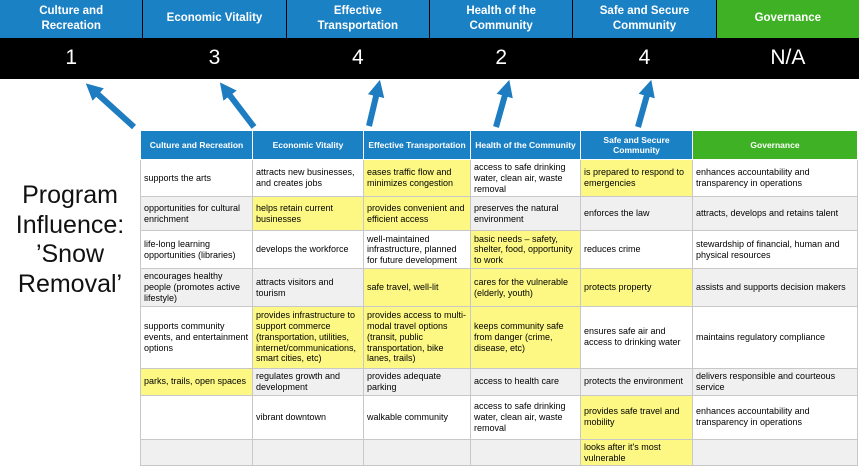 This screenshot has width=859, height=466. I want to click on matrix-cell: vibrant downtown, so click(308, 417).